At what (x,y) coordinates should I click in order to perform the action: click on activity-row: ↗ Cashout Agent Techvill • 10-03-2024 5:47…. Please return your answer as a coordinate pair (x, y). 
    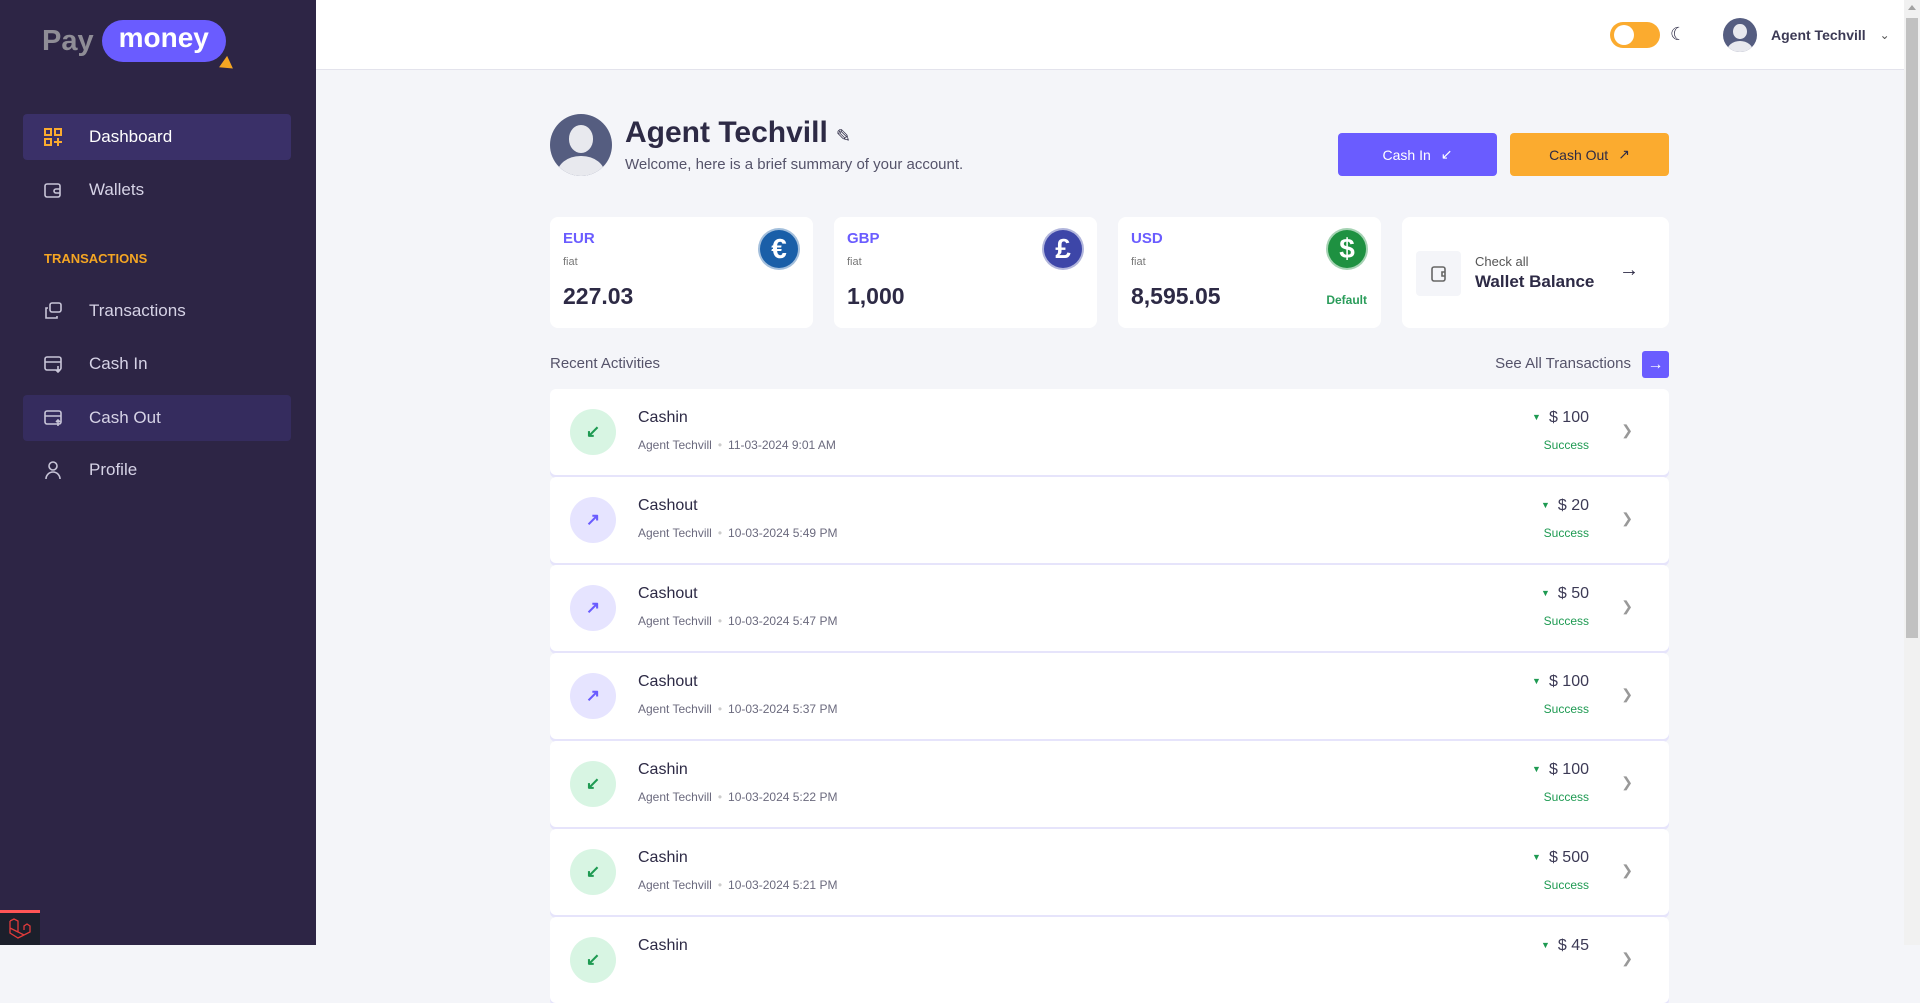
    Looking at the image, I should click on (1109, 608).